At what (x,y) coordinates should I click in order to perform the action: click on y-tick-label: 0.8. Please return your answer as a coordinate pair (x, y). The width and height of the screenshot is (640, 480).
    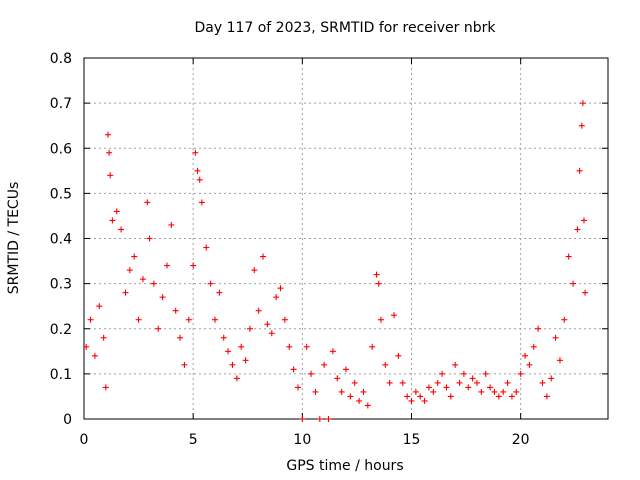
    Looking at the image, I should click on (61, 59).